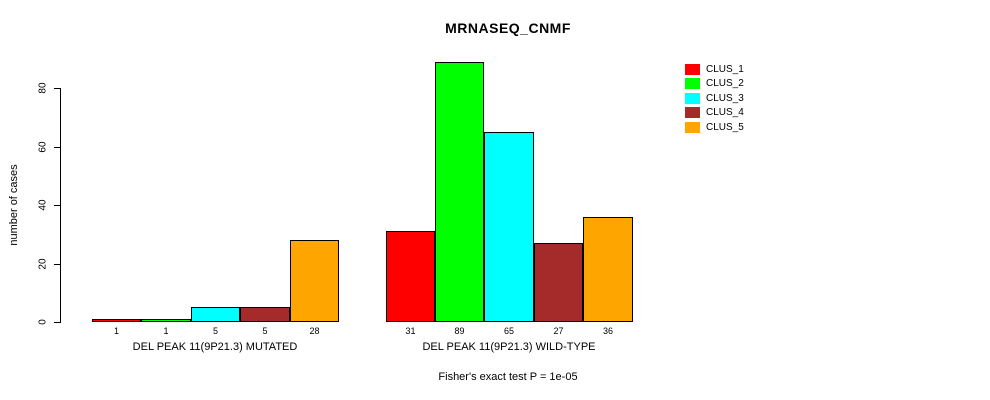 This screenshot has width=990, height=400. What do you see at coordinates (43, 205) in the screenshot?
I see `y-tick-label: 40` at bounding box center [43, 205].